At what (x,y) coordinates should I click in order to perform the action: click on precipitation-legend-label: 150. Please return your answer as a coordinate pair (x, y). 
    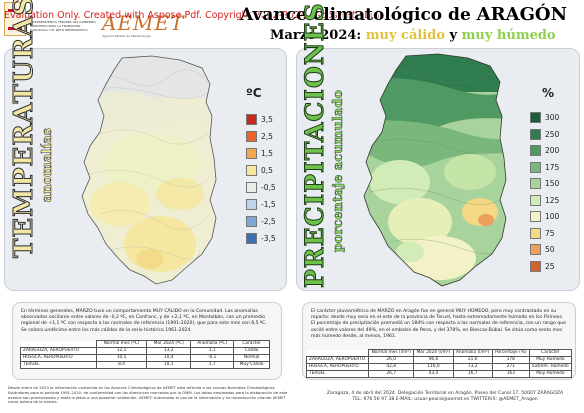
    Looking at the image, I should click on (552, 183).